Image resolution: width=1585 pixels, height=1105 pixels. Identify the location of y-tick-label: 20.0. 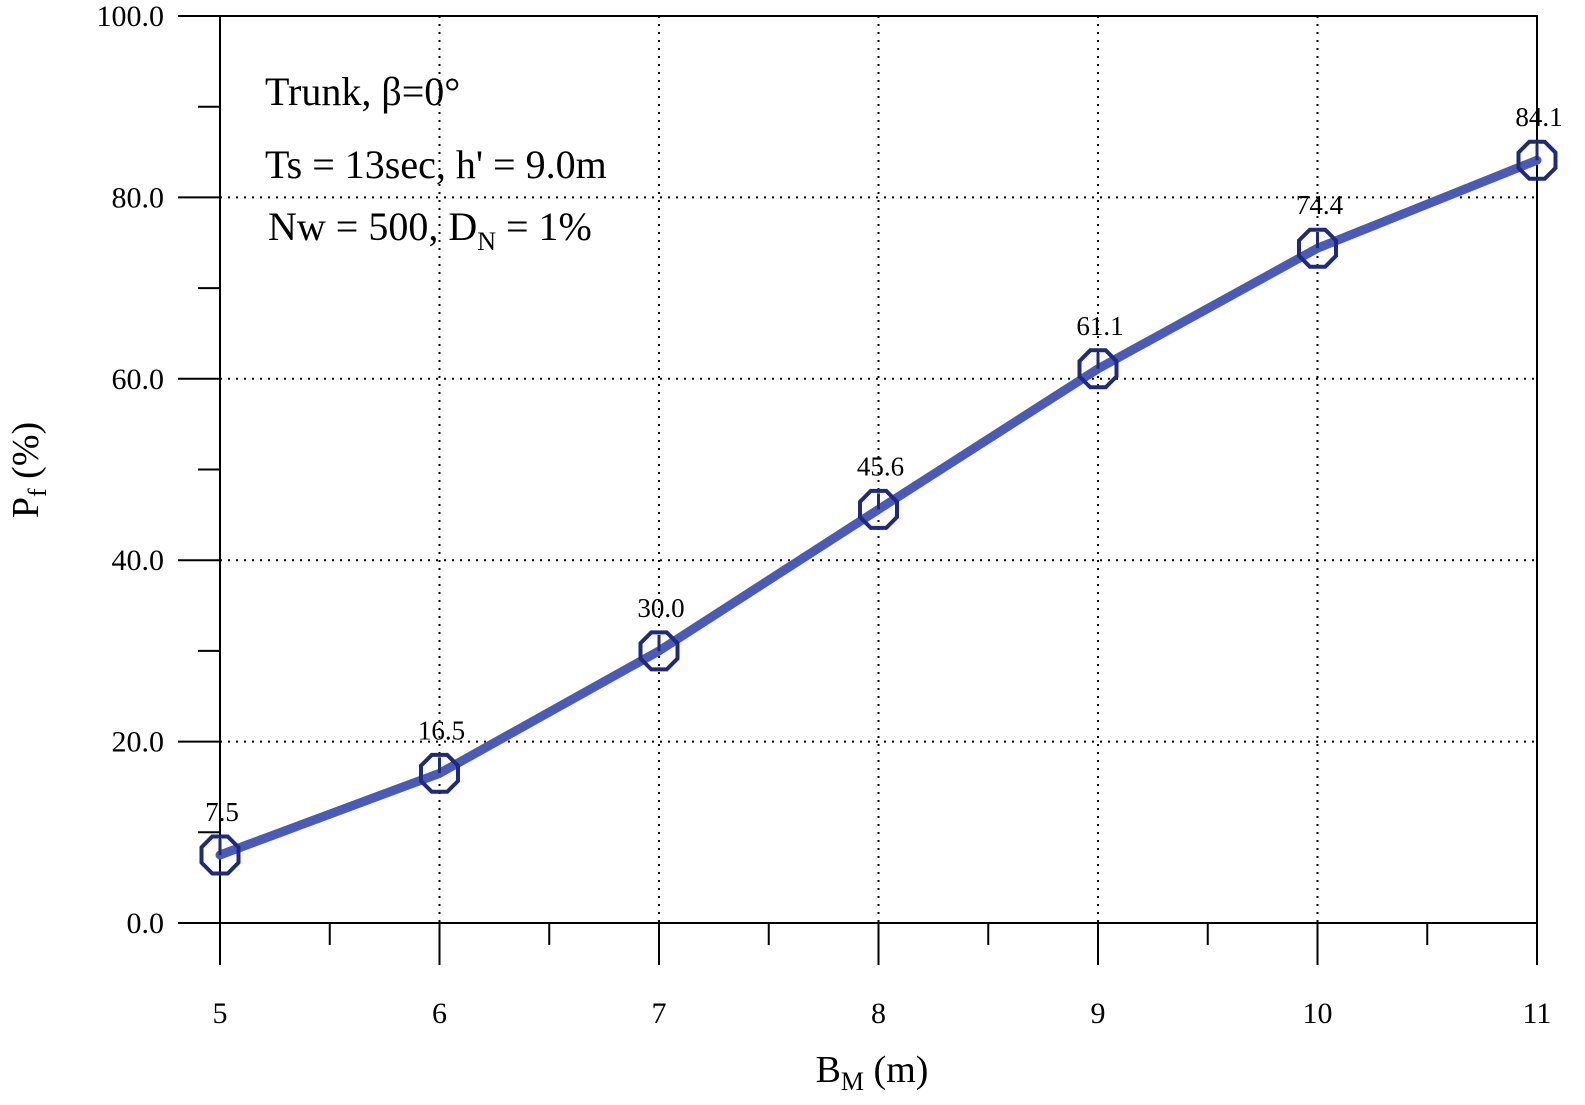
(138, 742).